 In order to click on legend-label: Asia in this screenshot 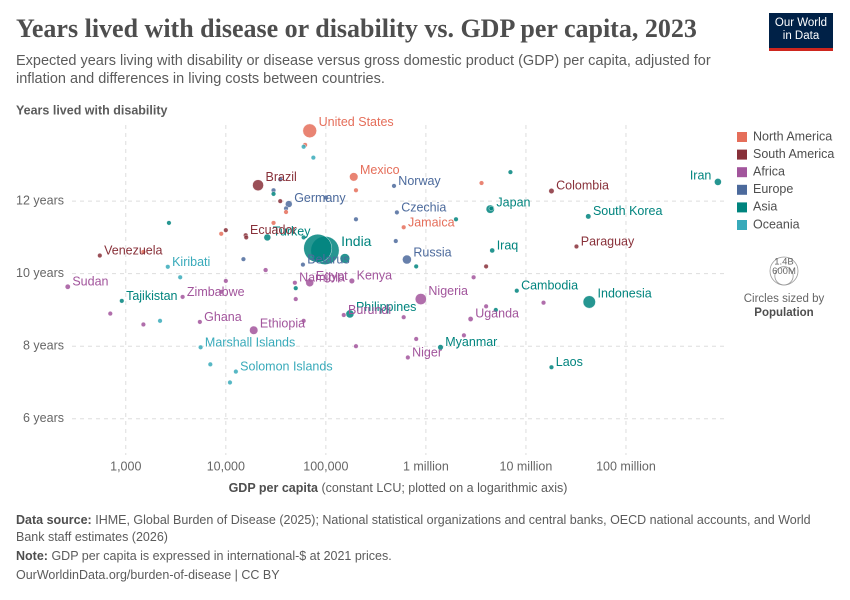, I will do `click(765, 207)`.